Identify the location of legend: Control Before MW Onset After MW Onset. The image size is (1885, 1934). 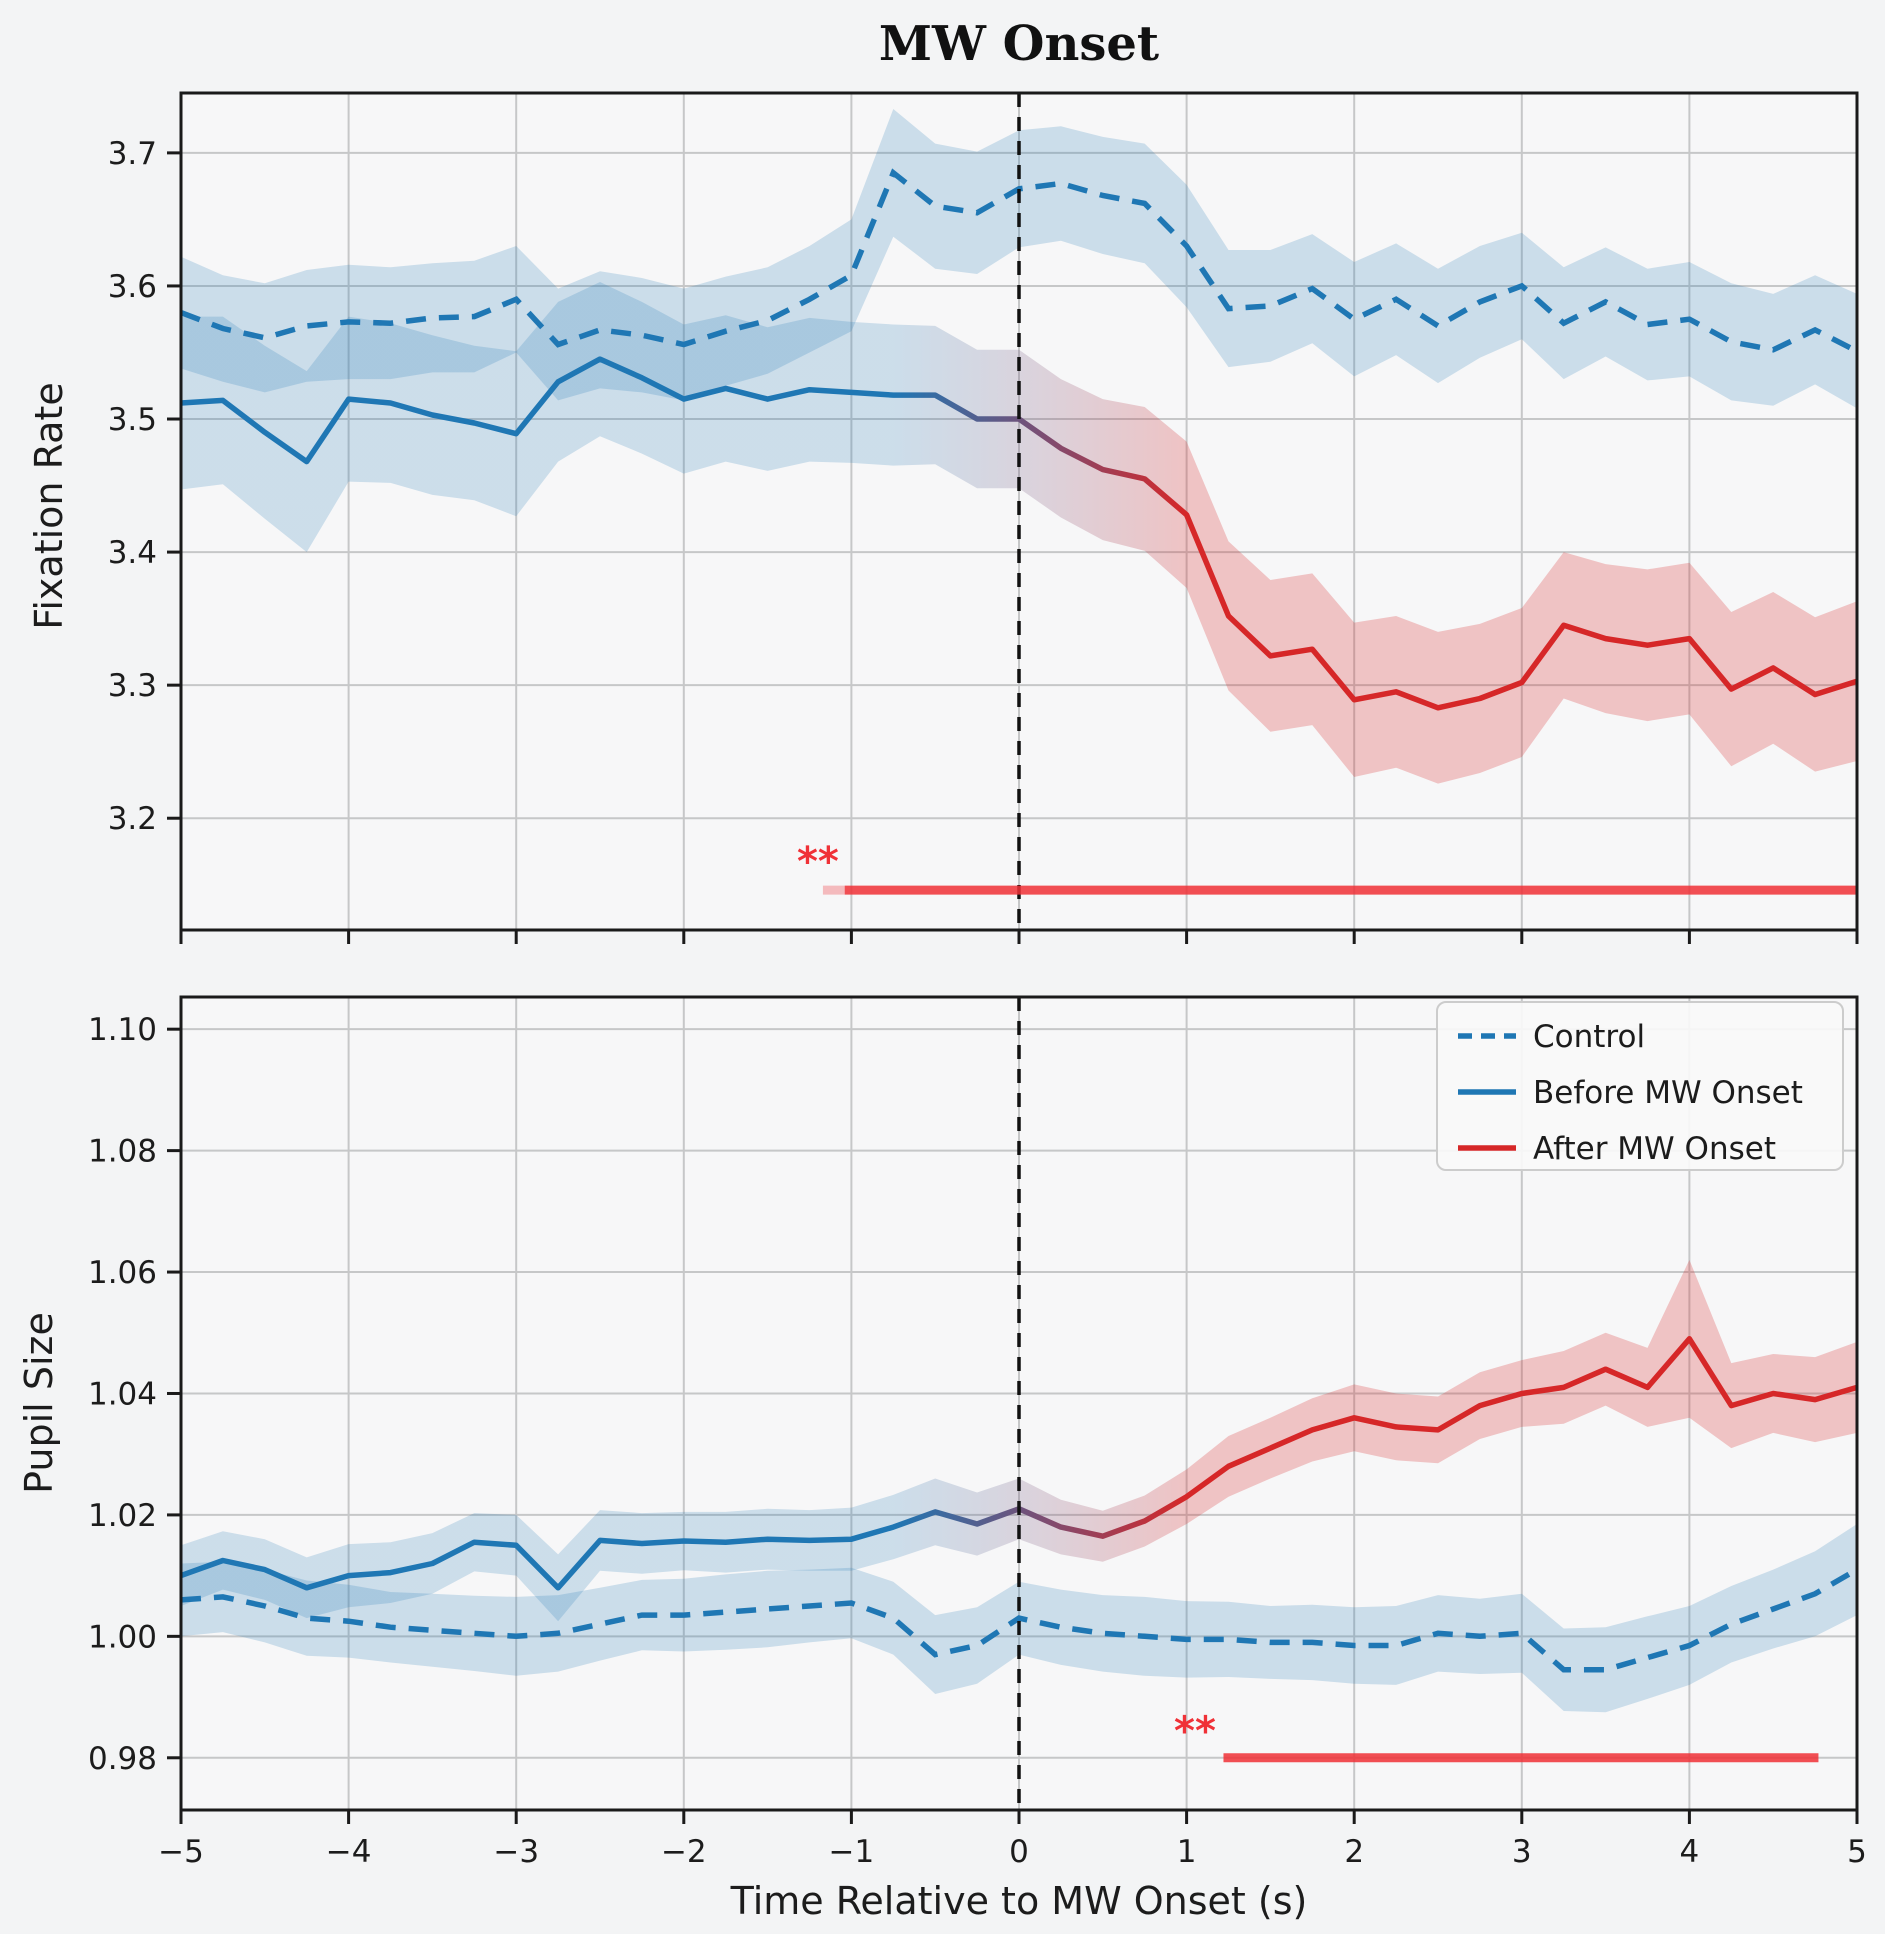
(1640, 1086).